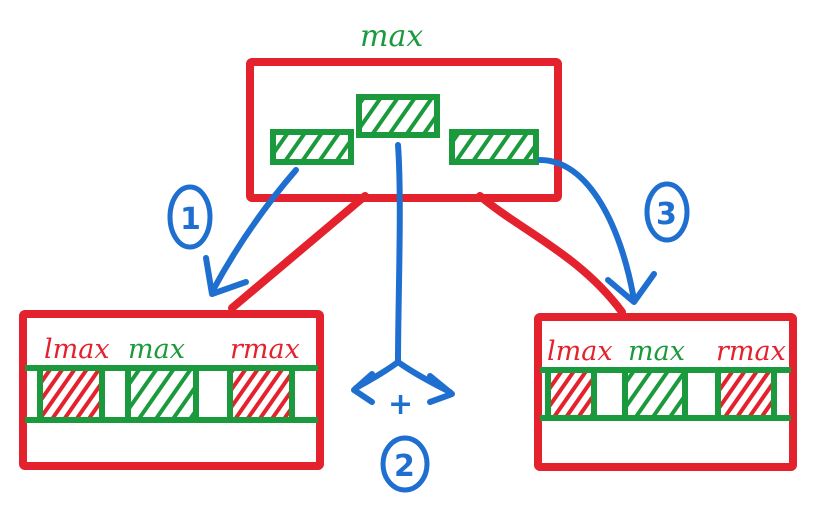 This screenshot has height=518, width=818. What do you see at coordinates (580, 351) in the screenshot?
I see `right-label-lmax: lmax` at bounding box center [580, 351].